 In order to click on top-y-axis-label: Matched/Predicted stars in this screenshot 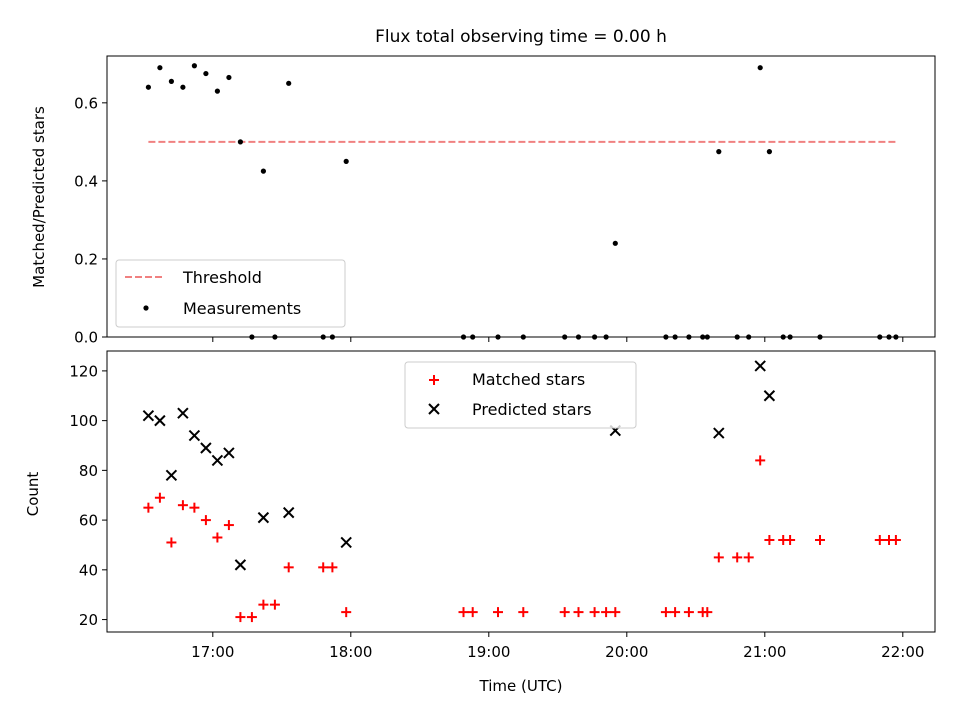, I will do `click(39, 197)`.